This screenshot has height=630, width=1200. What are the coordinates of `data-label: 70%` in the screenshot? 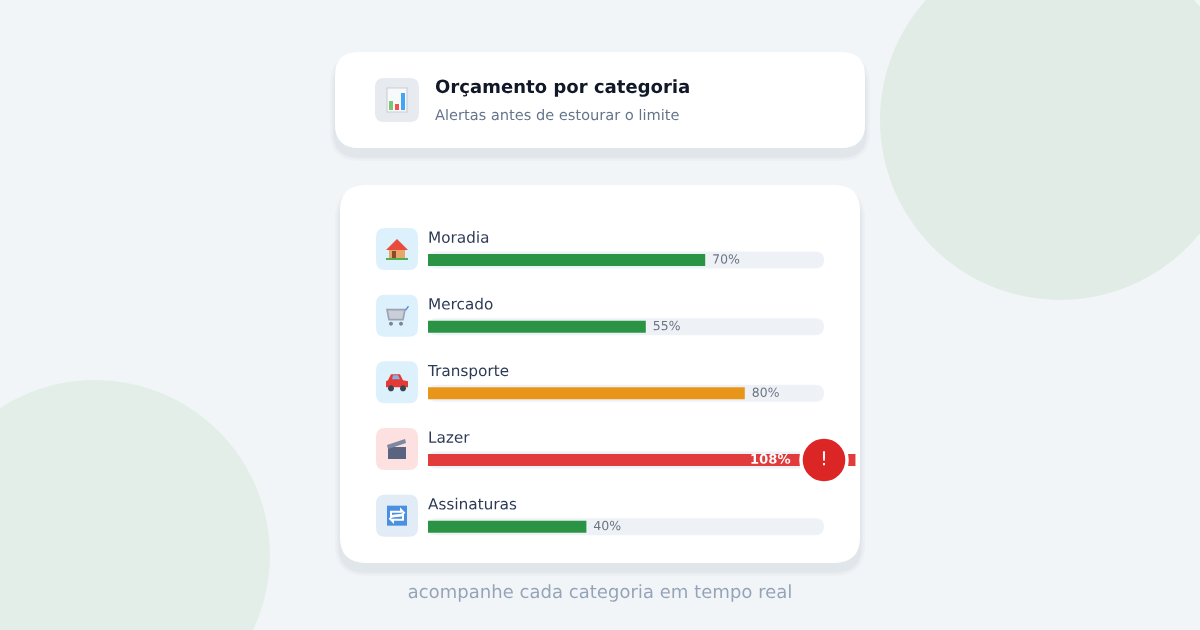 It's located at (726, 259).